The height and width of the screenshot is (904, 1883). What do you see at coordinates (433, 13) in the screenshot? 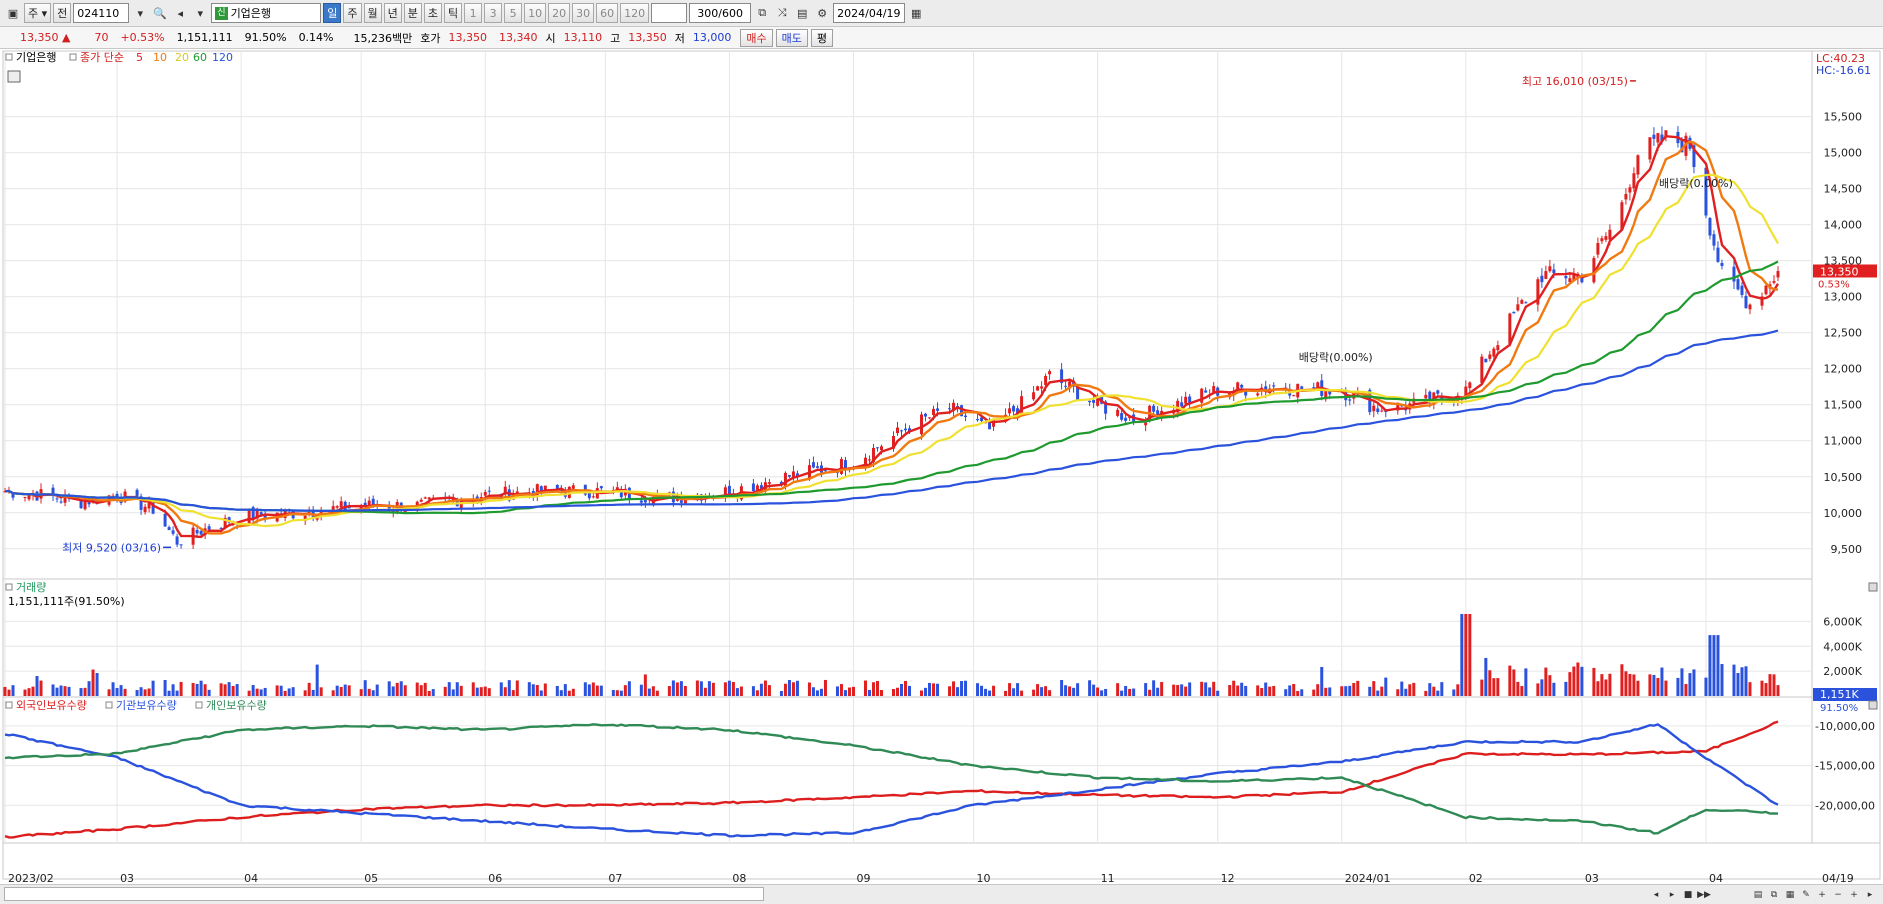
I see `period-second-button: 초` at bounding box center [433, 13].